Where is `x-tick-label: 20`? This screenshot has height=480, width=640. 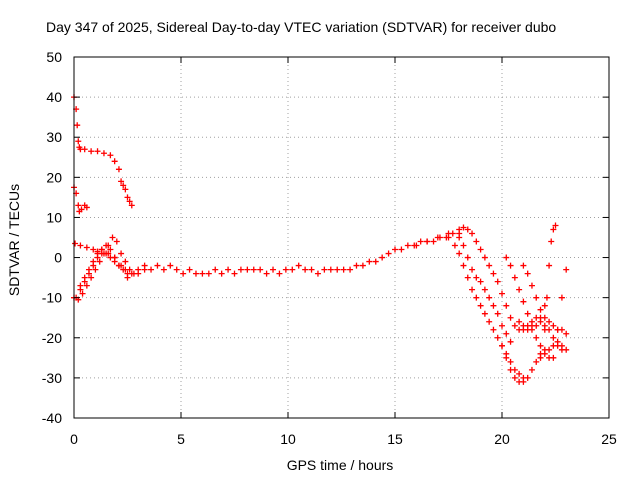
x-tick-label: 20 is located at coordinates (502, 439).